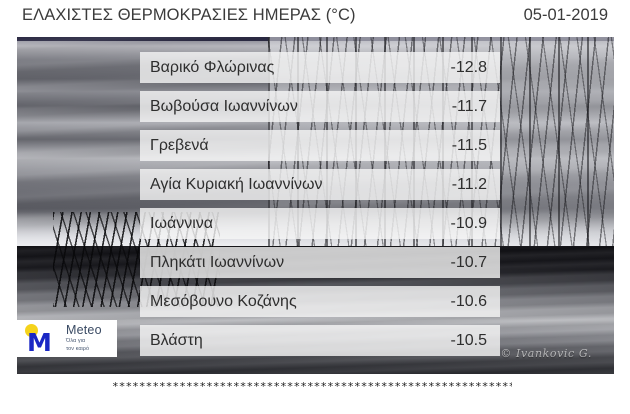 The width and height of the screenshot is (630, 414). What do you see at coordinates (468, 262) in the screenshot?
I see `station-temperature: -10.7` at bounding box center [468, 262].